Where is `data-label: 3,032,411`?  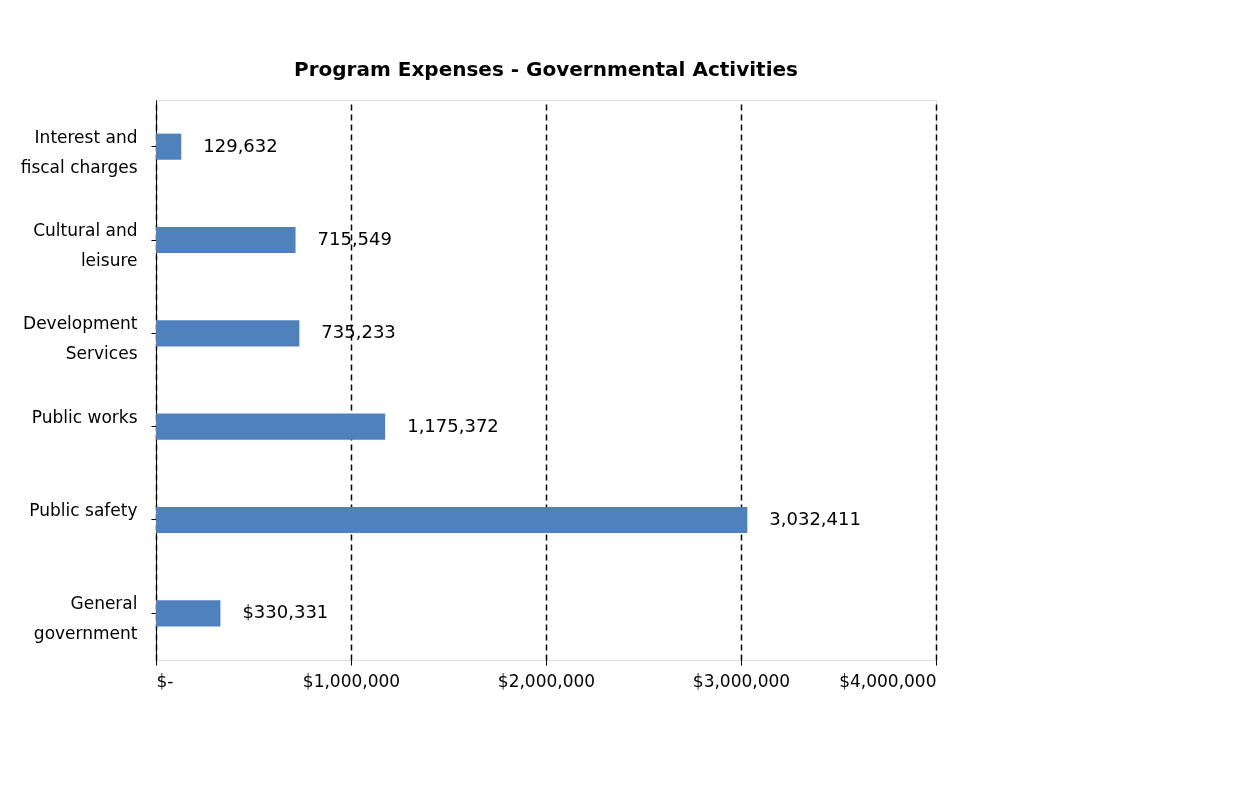 data-label: 3,032,411 is located at coordinates (815, 518).